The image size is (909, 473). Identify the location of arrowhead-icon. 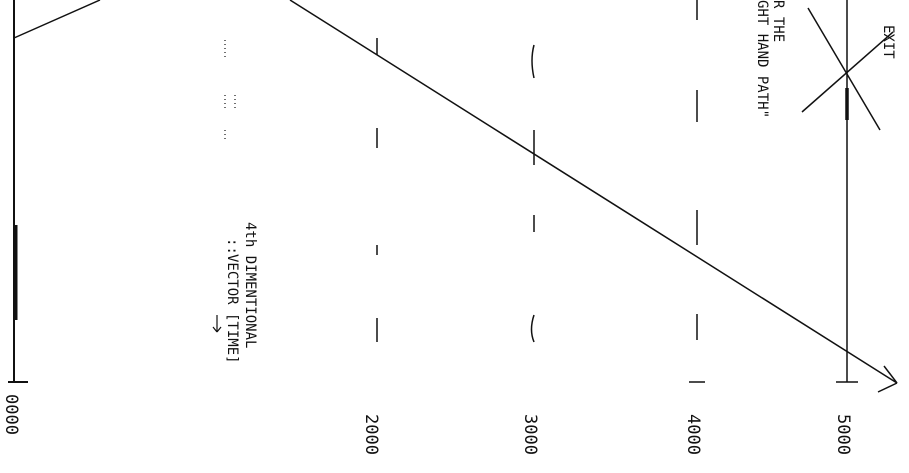
(887, 379).